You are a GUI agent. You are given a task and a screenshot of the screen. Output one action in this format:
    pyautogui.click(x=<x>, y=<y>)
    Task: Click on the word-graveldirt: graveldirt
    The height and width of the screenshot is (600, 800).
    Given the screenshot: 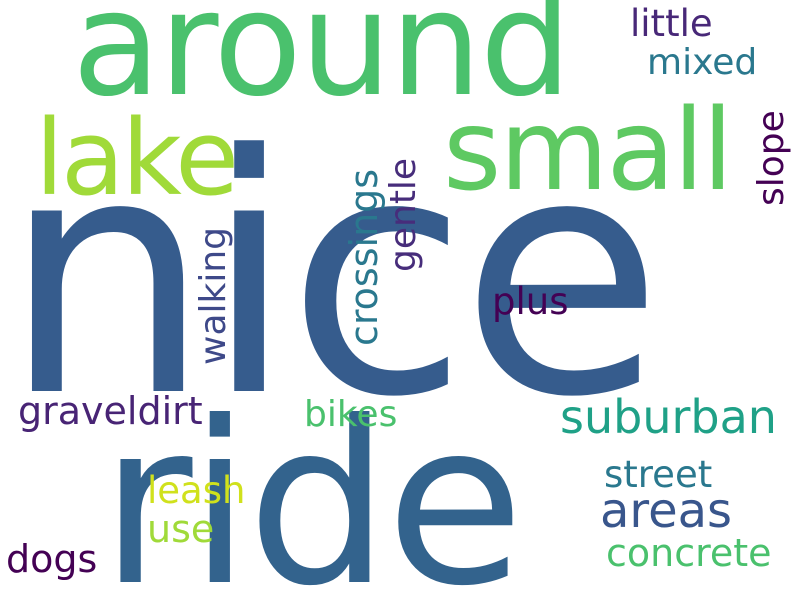 What is the action you would take?
    pyautogui.click(x=110, y=411)
    